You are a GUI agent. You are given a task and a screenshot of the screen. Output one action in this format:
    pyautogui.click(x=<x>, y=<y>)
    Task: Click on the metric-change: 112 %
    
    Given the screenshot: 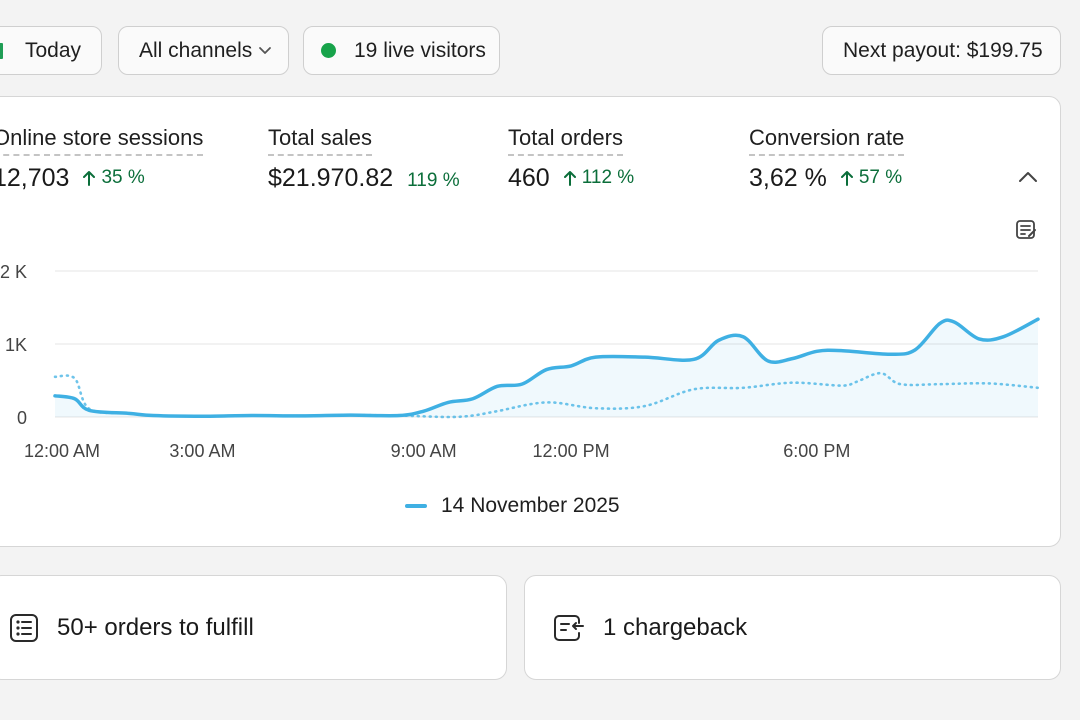 What is the action you would take?
    pyautogui.click(x=599, y=178)
    